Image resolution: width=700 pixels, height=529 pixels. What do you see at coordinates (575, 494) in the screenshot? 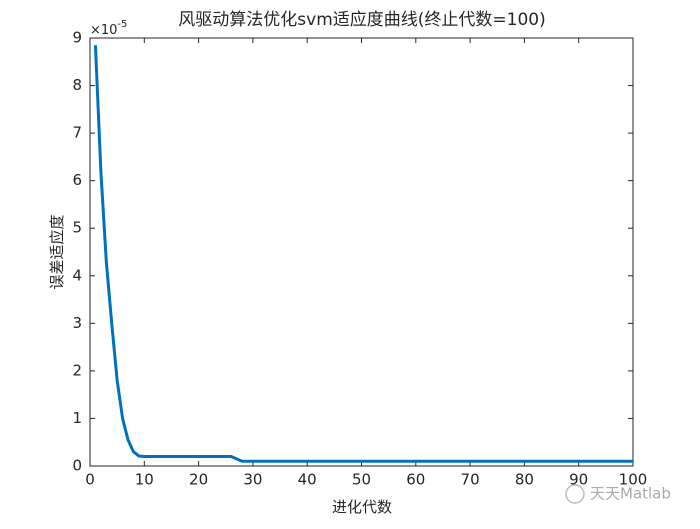
I see `watermark-icon` at bounding box center [575, 494].